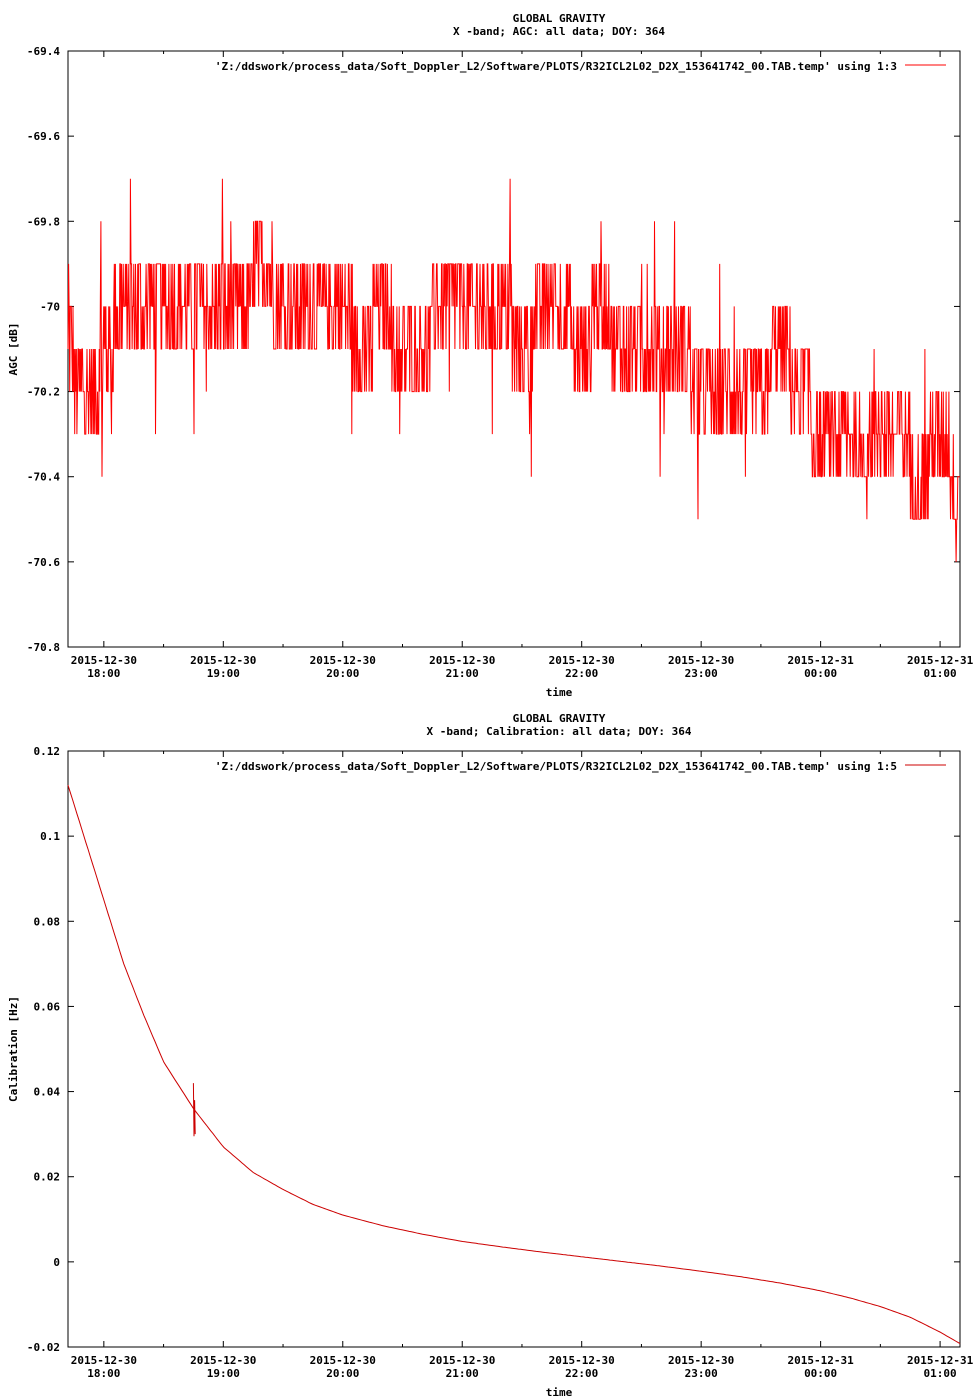  Describe the element at coordinates (50, 836) in the screenshot. I see `y-tick-label: 0.1` at that location.